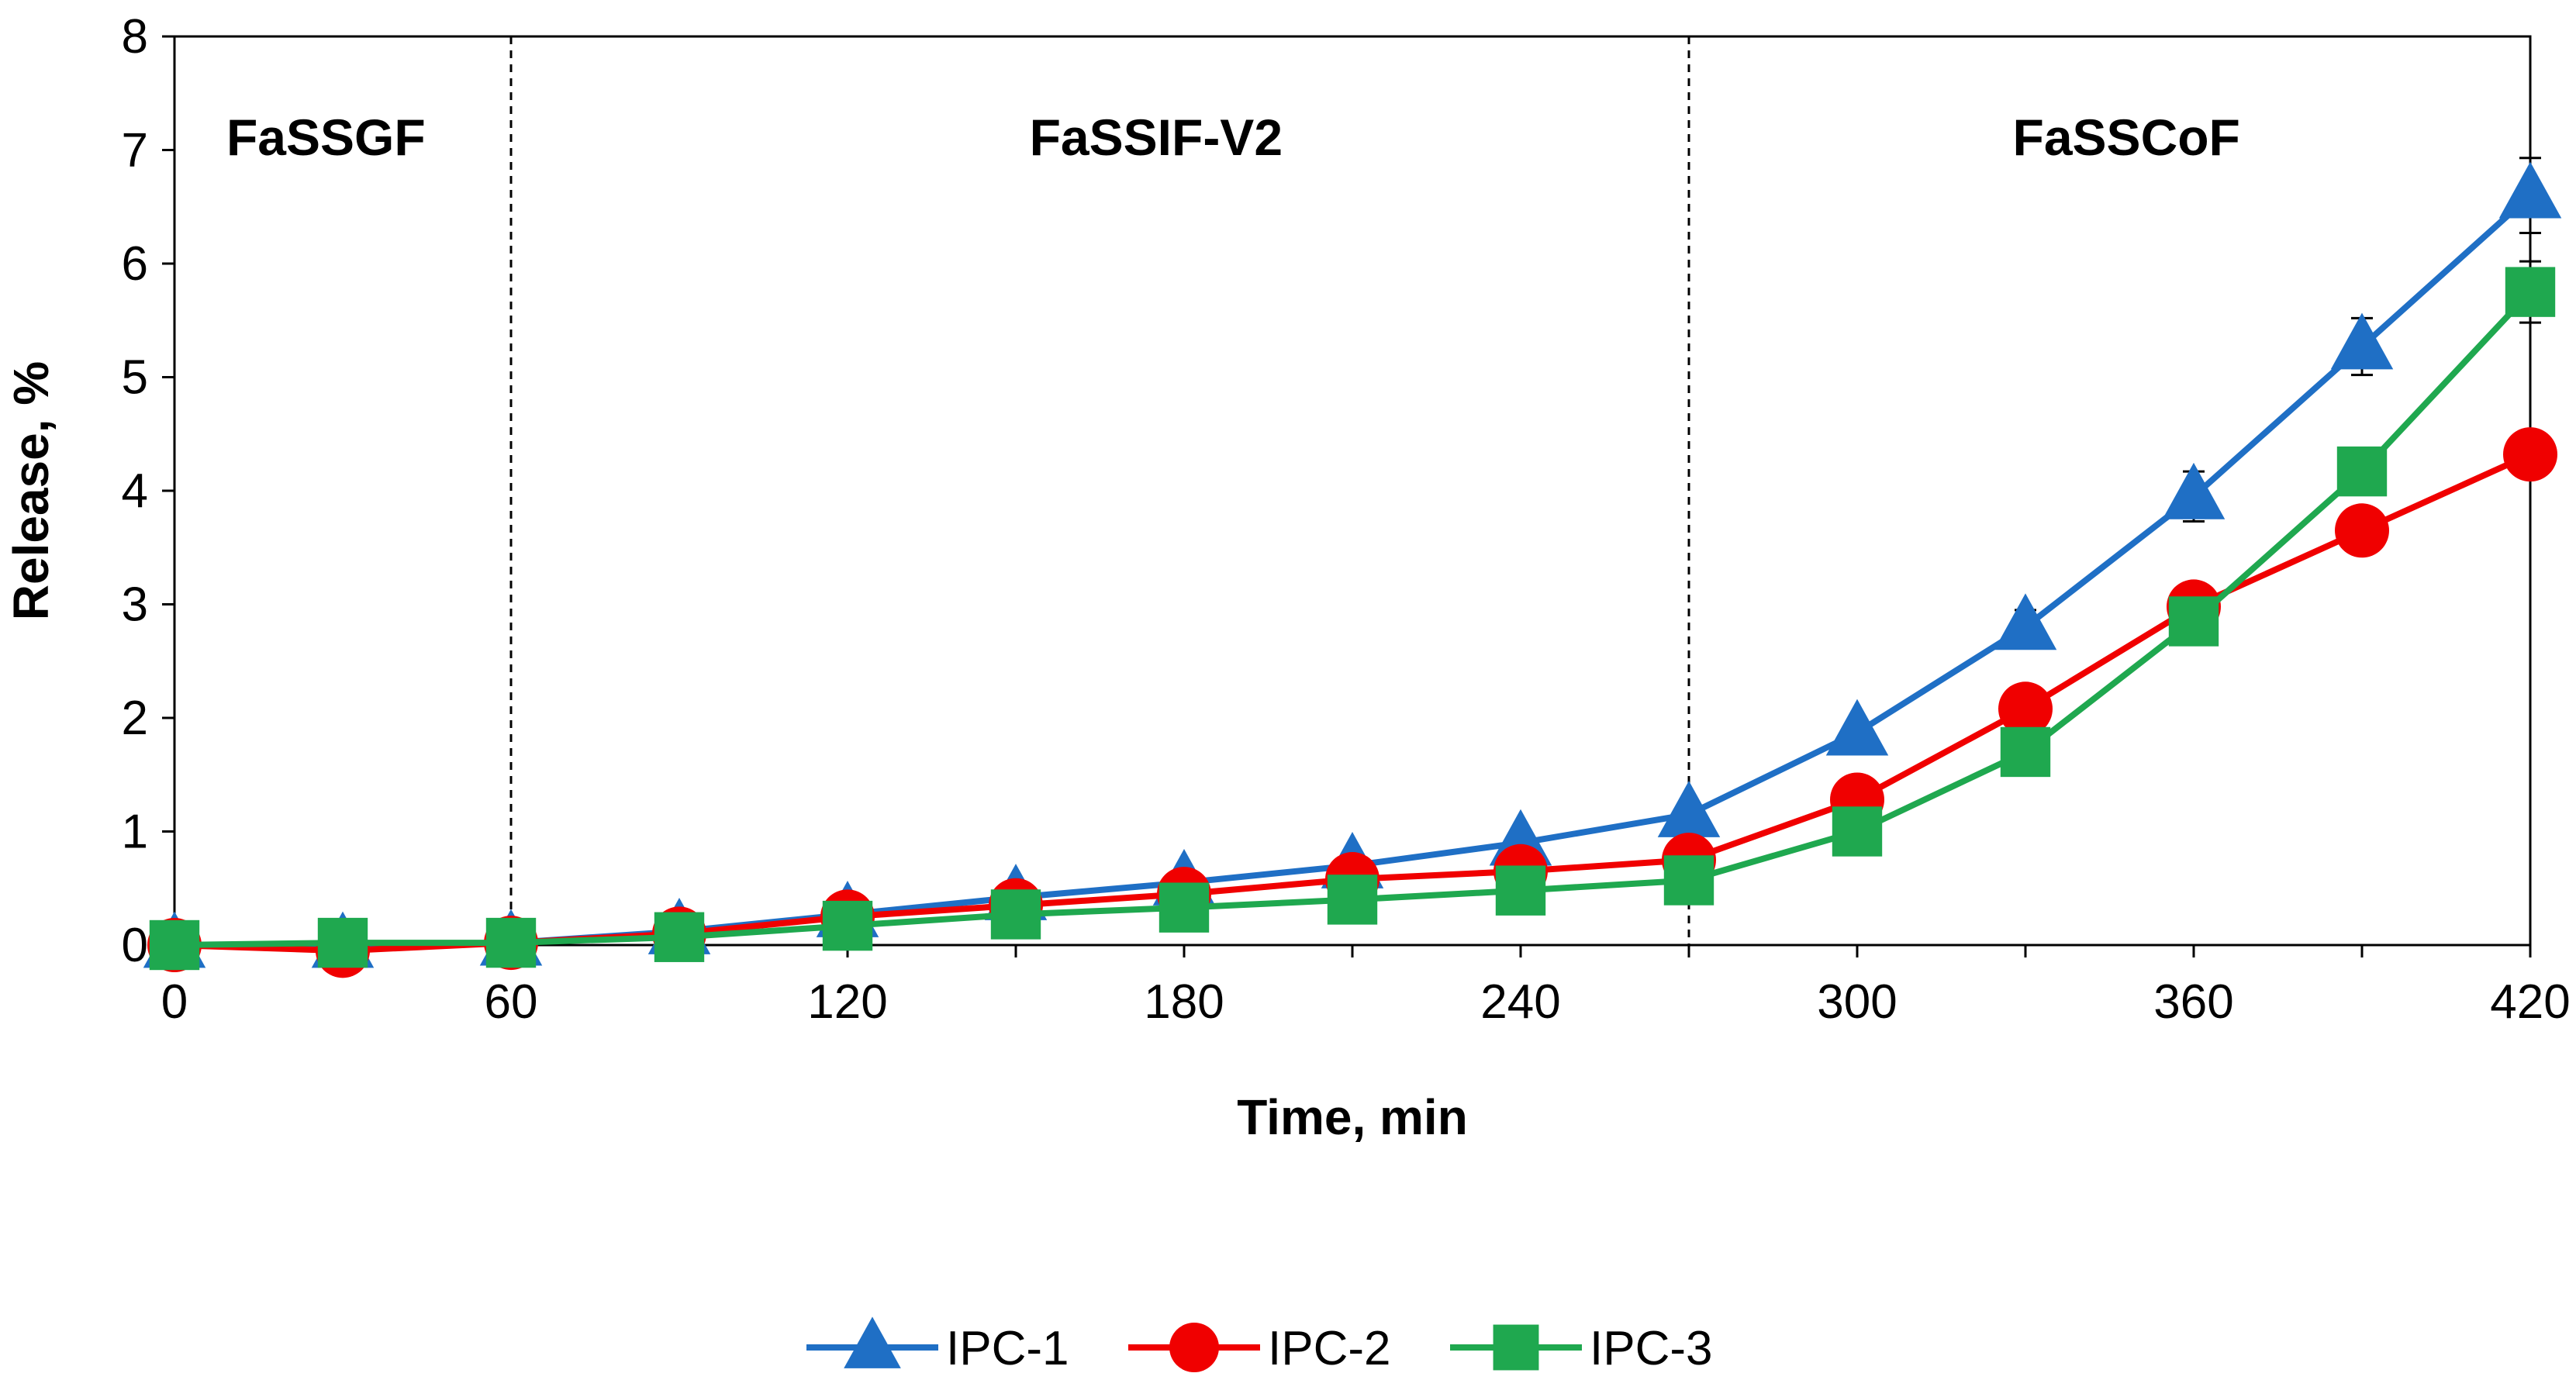 This screenshot has width=2576, height=1380. What do you see at coordinates (512, 1002) in the screenshot?
I see `x-tick-label: 60` at bounding box center [512, 1002].